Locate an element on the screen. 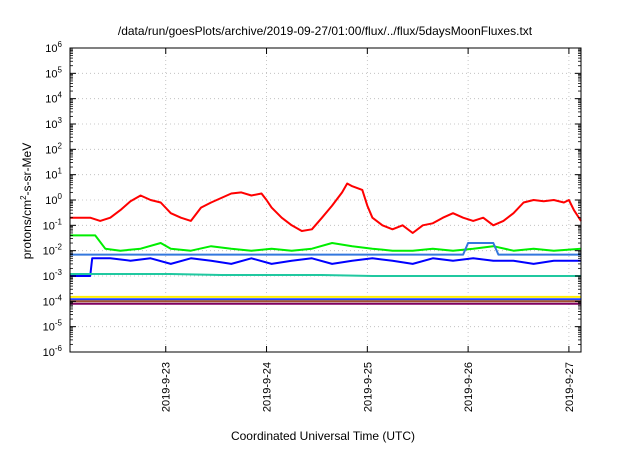 The width and height of the screenshot is (640, 453). y-tick-label: 10⁶ is located at coordinates (53, 47).